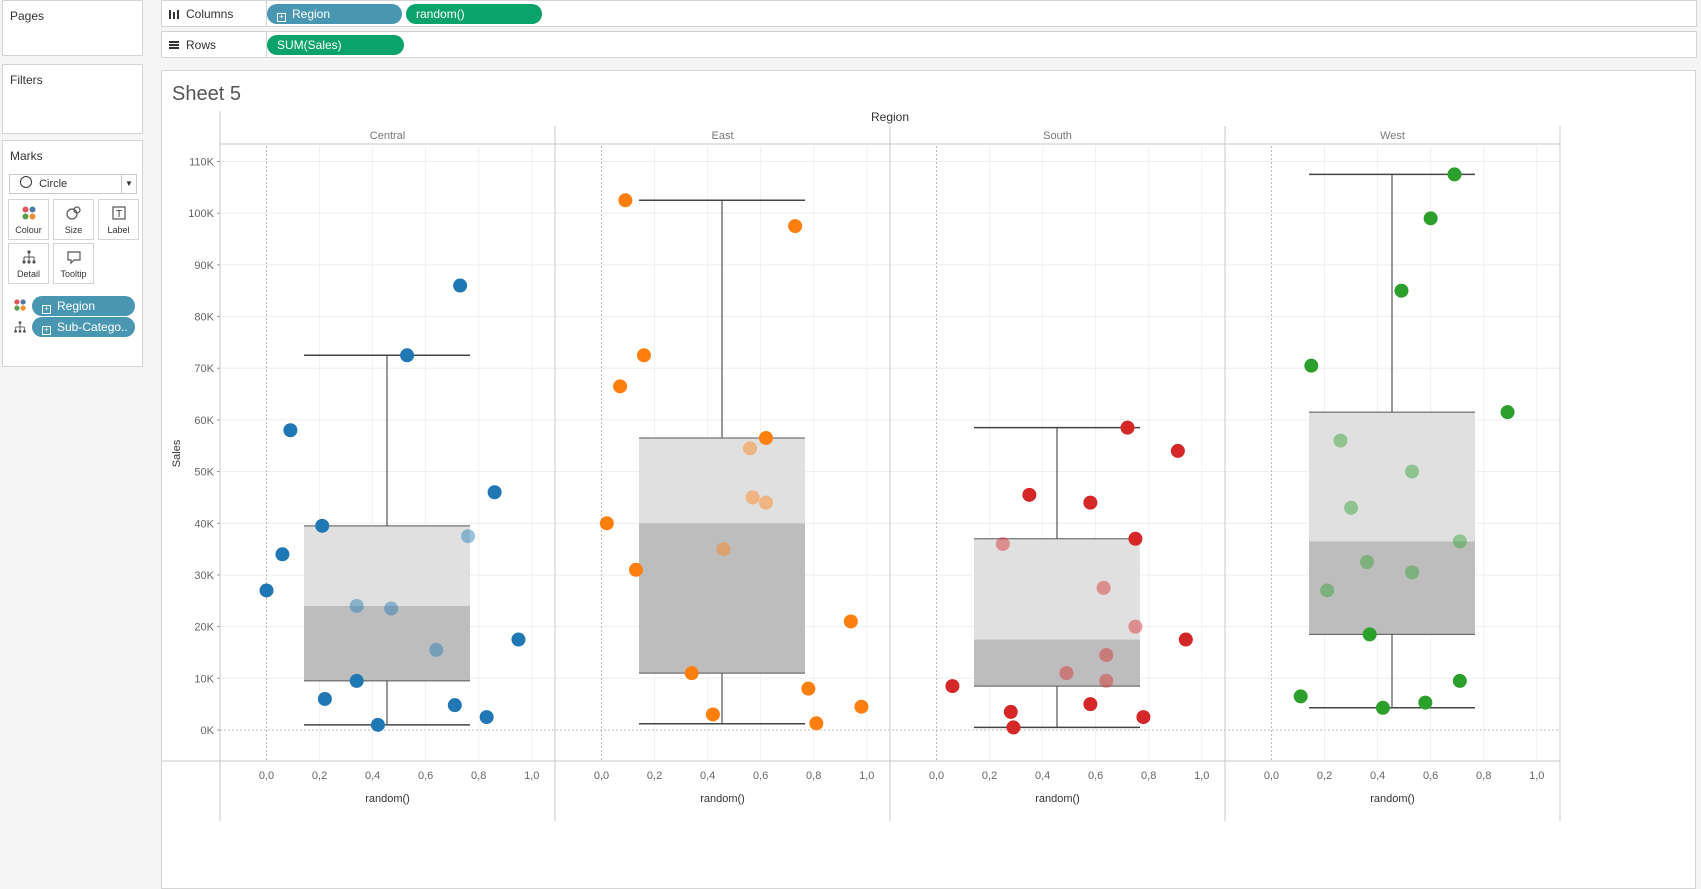 The image size is (1701, 889). What do you see at coordinates (73, 263) in the screenshot?
I see `tooltip-button: Tooltip` at bounding box center [73, 263].